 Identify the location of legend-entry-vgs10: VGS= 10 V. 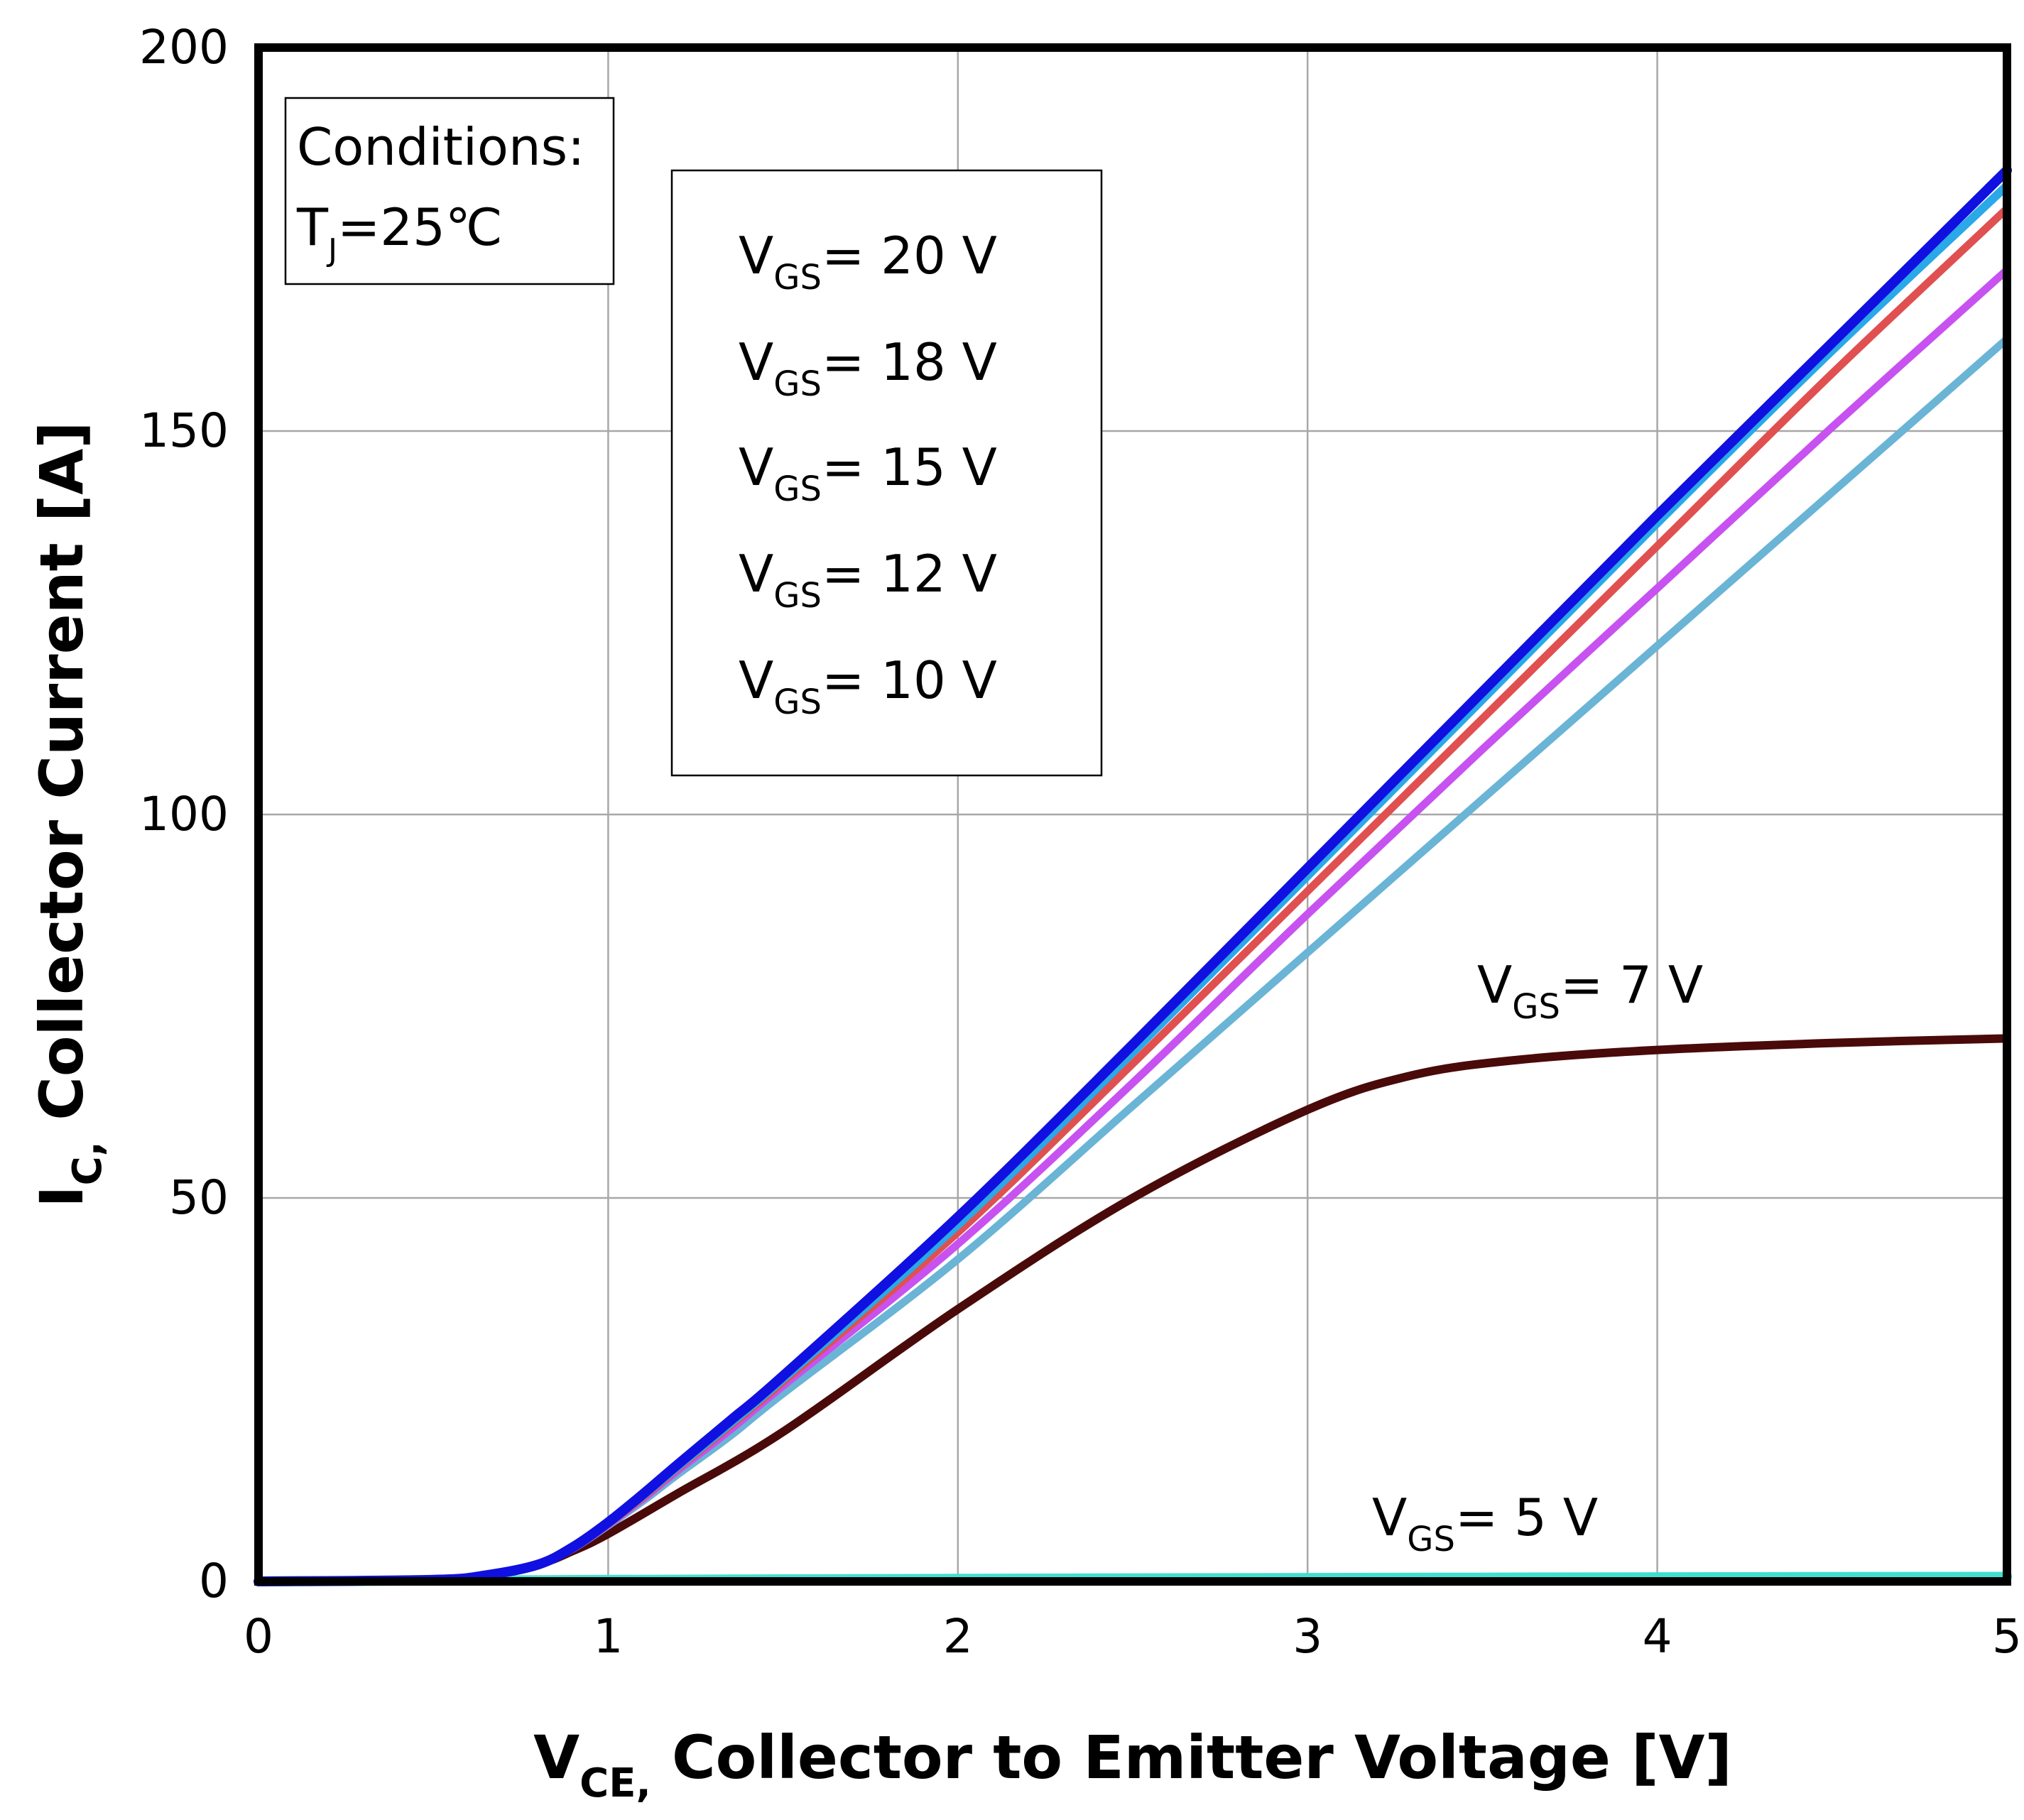
(868, 686).